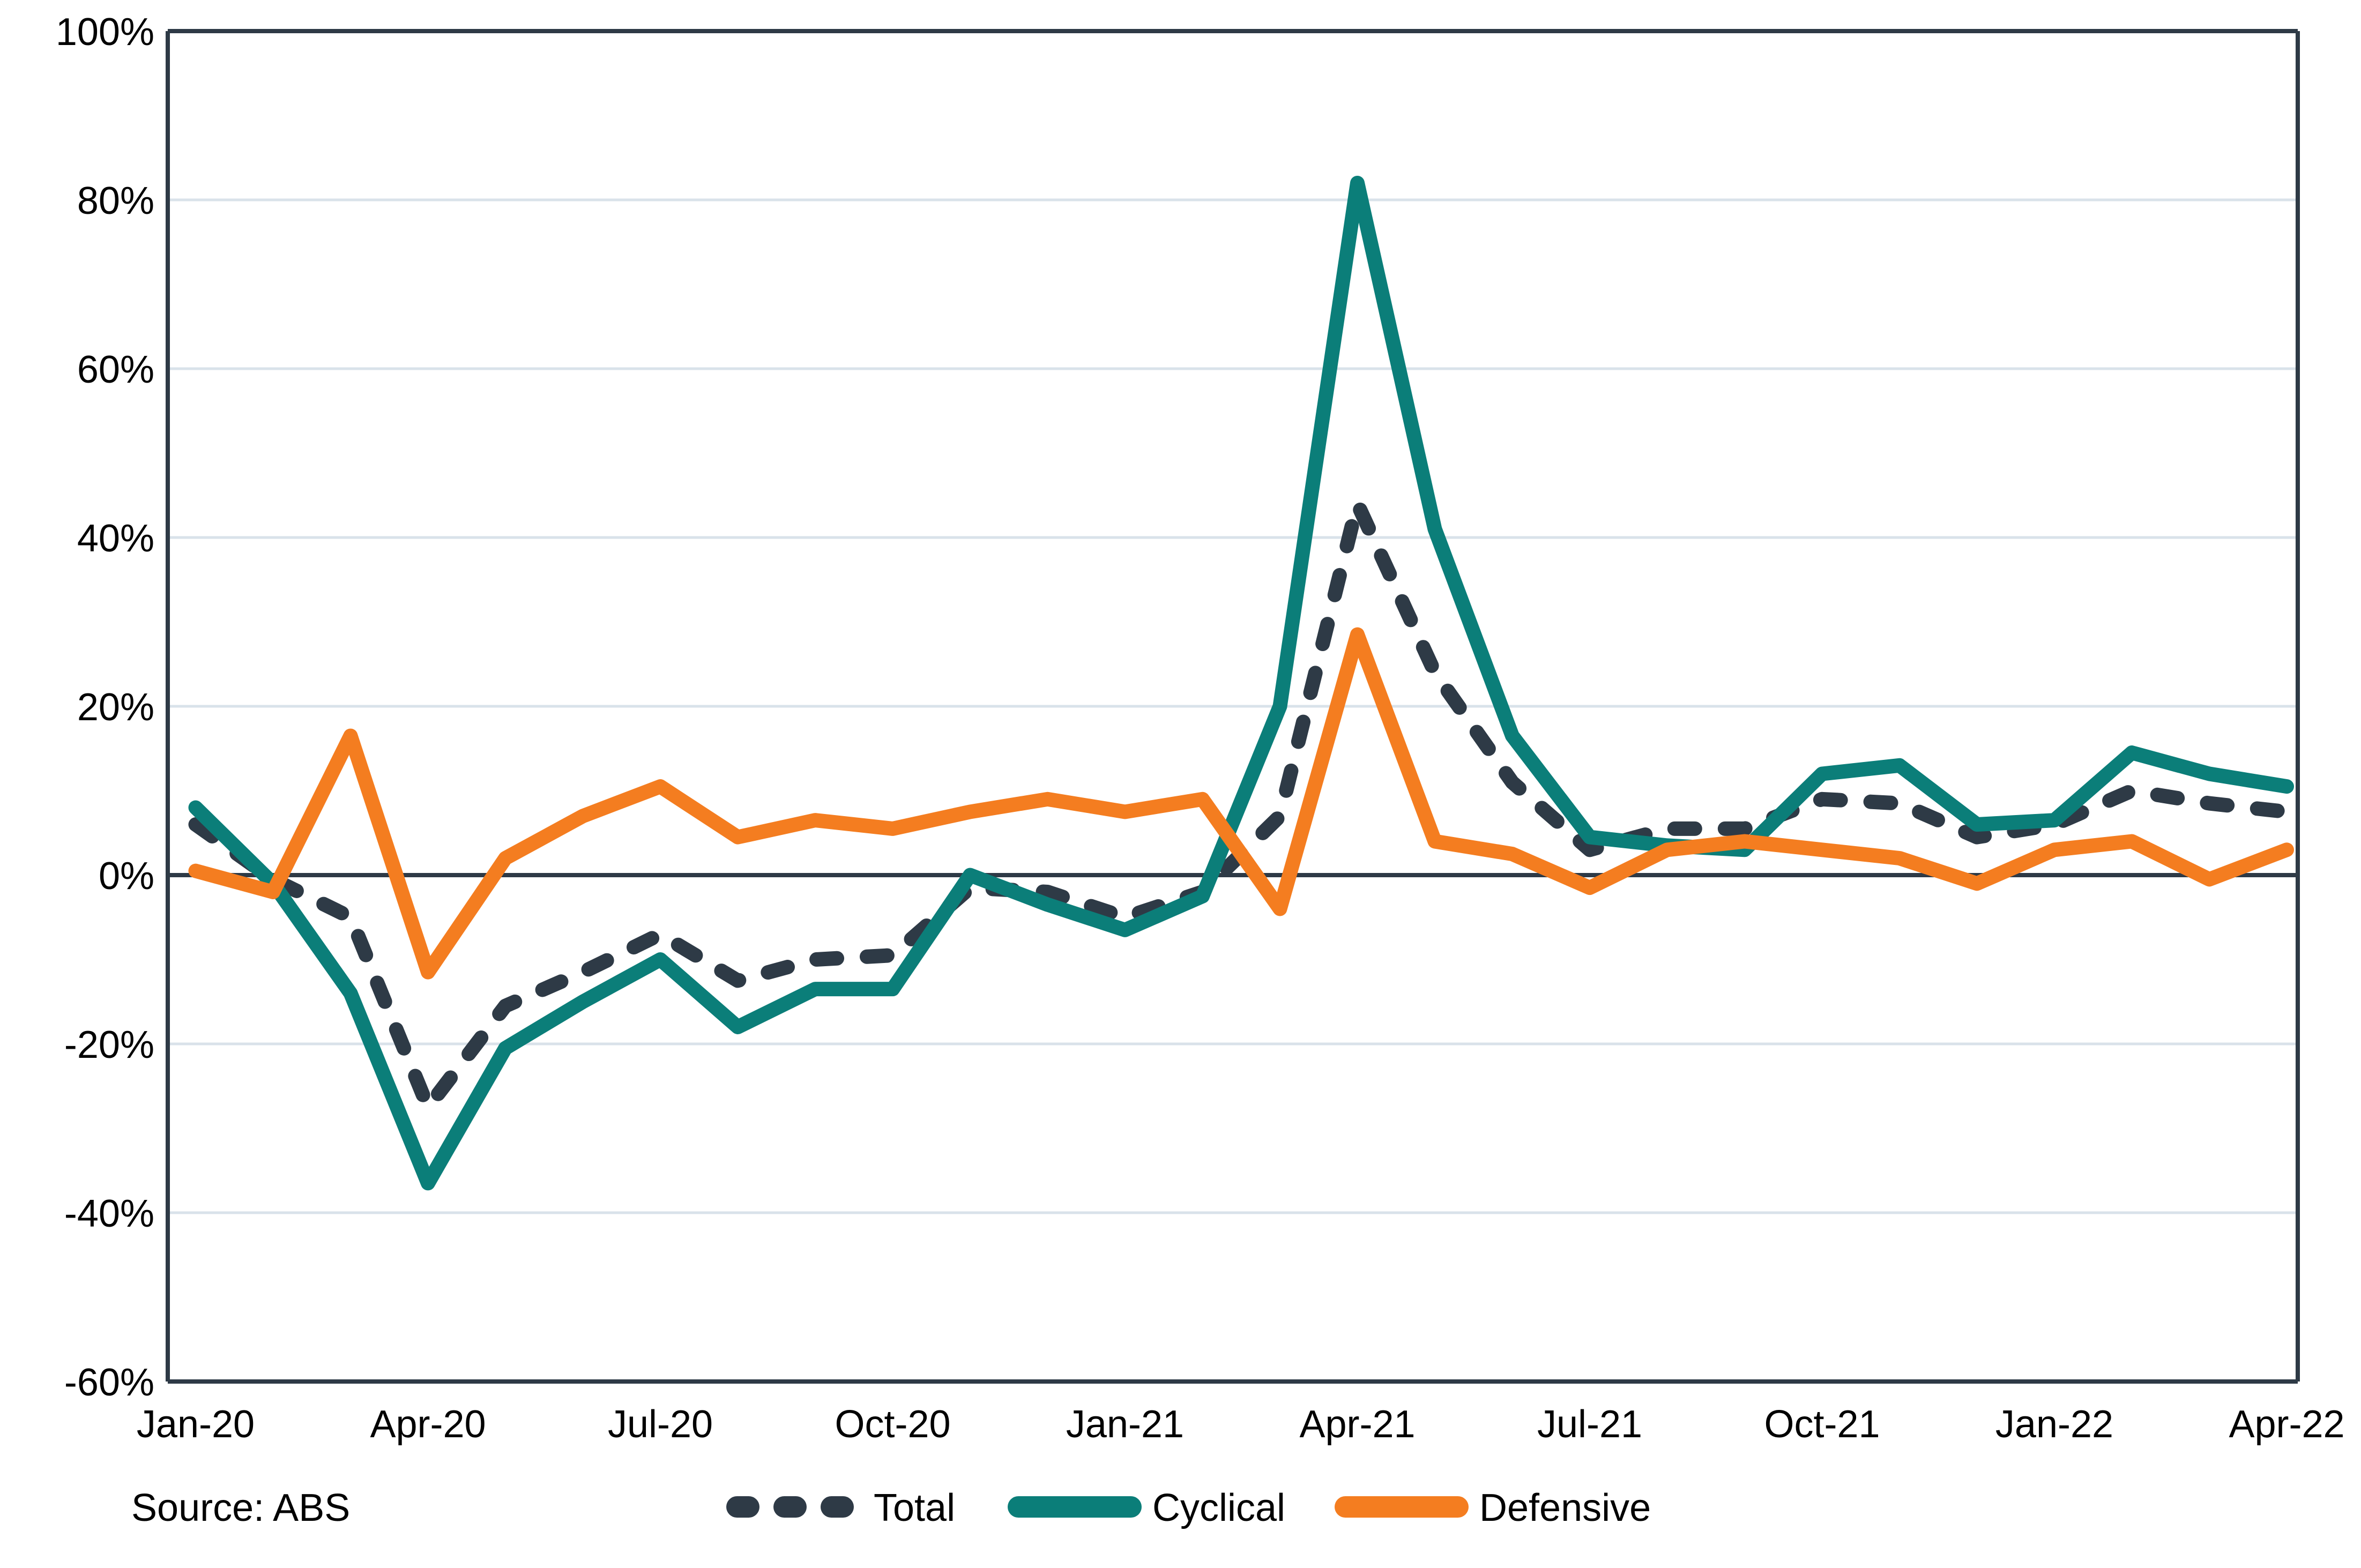  What do you see at coordinates (105, 32) in the screenshot?
I see `y-tick-label: 100%` at bounding box center [105, 32].